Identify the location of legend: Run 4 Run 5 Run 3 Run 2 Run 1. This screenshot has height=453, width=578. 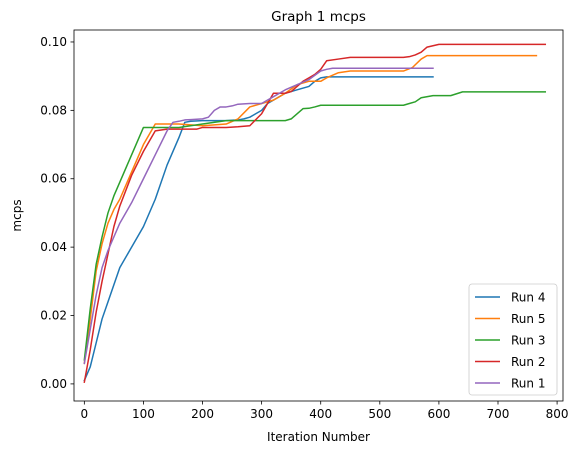
(513, 339).